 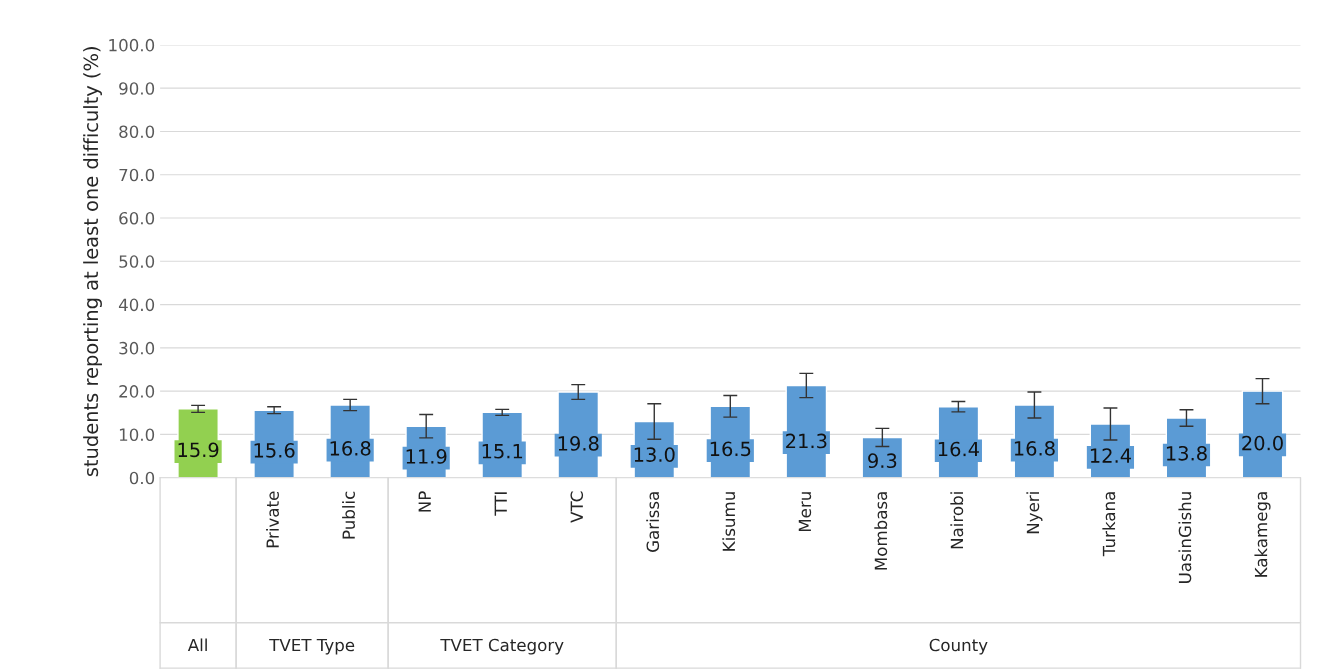 What do you see at coordinates (654, 454) in the screenshot?
I see `data-label: 13.0` at bounding box center [654, 454].